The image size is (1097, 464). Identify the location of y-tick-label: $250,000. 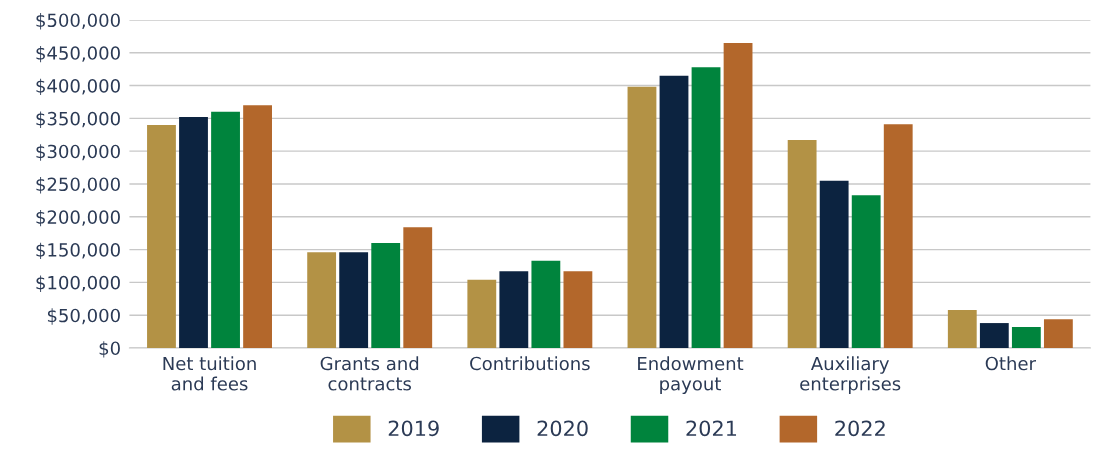
(78, 185).